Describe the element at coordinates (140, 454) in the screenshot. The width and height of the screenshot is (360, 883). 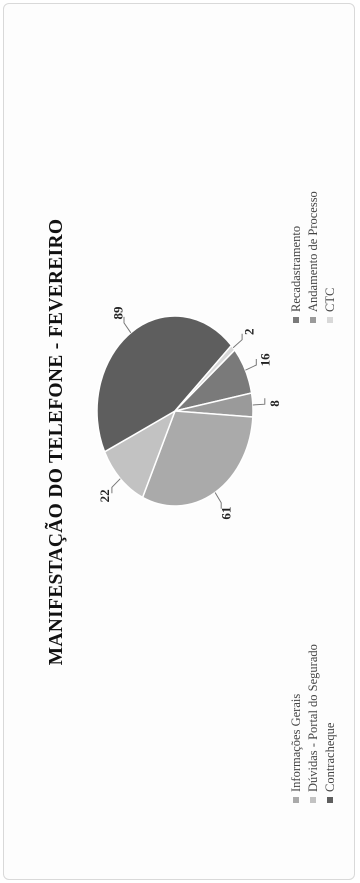
I see `pie-slice-duvidas-portal-do-segurado` at that location.